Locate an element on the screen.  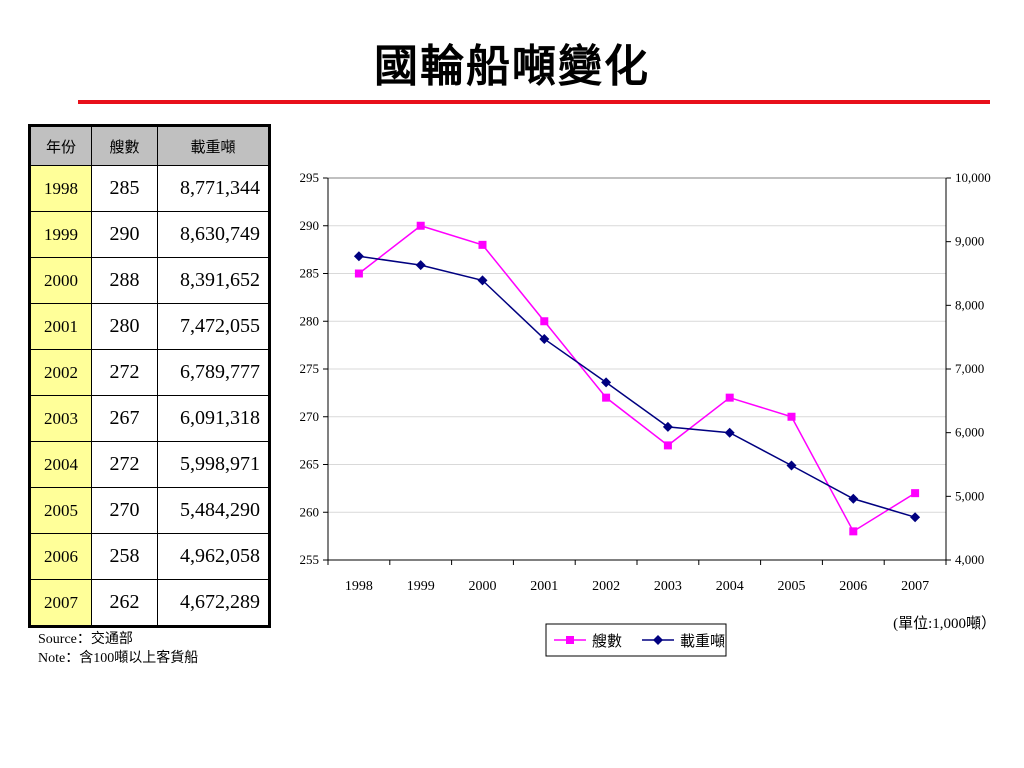
table-row: 2005 270 5,484,290 is located at coordinates (149, 510).